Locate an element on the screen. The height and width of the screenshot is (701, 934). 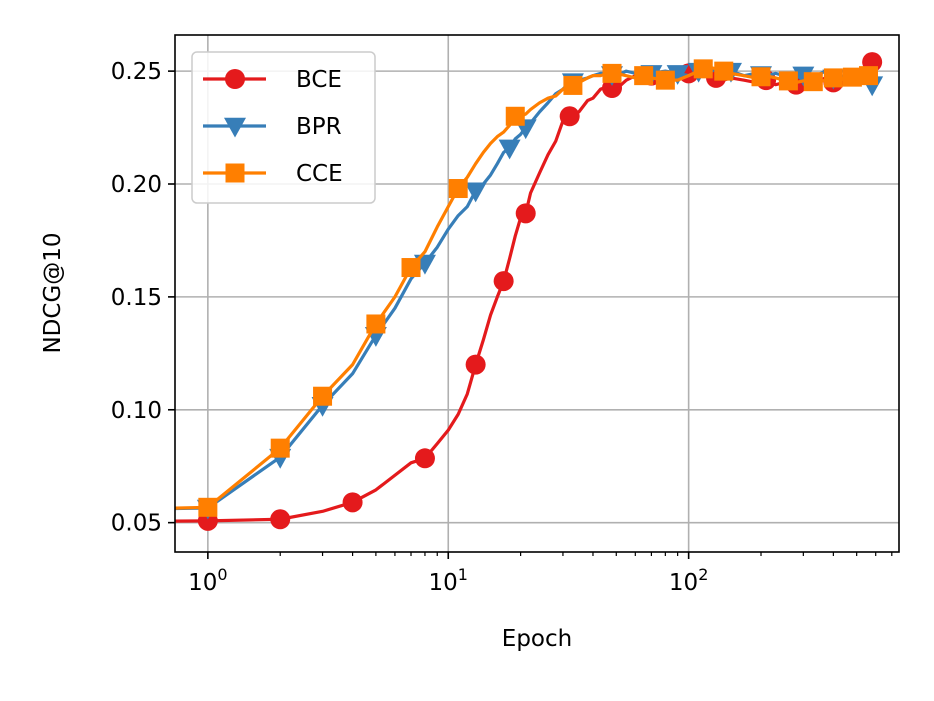
y-tick-label: 0.05 is located at coordinates (136, 524).